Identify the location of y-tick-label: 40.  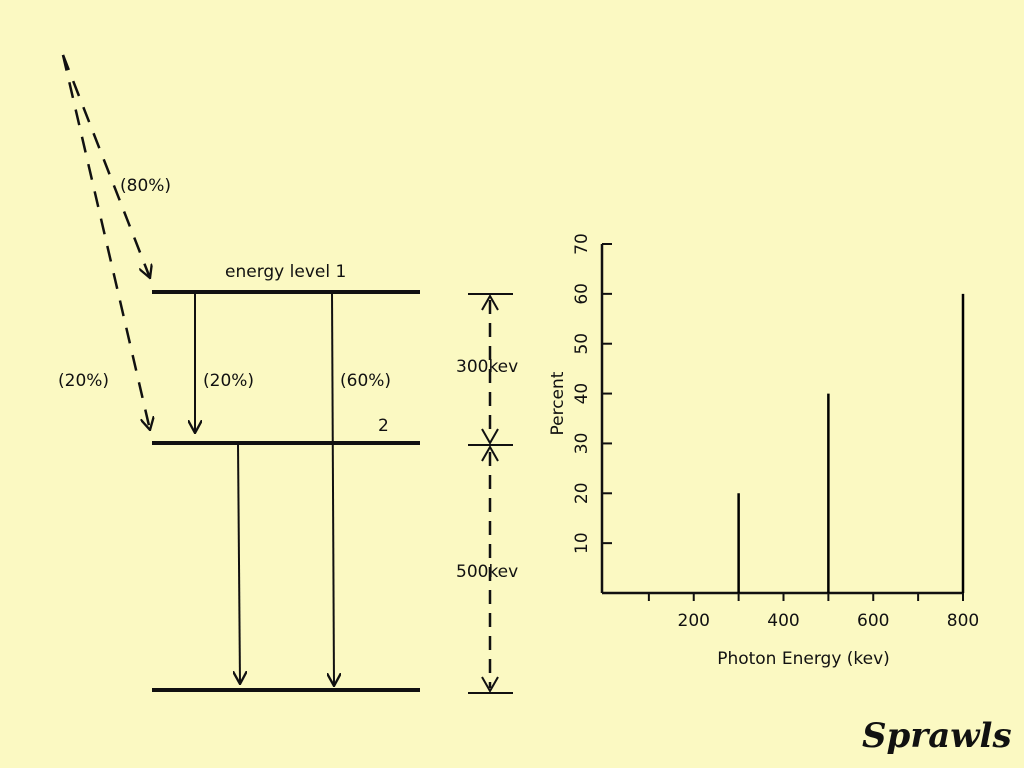
(582, 394).